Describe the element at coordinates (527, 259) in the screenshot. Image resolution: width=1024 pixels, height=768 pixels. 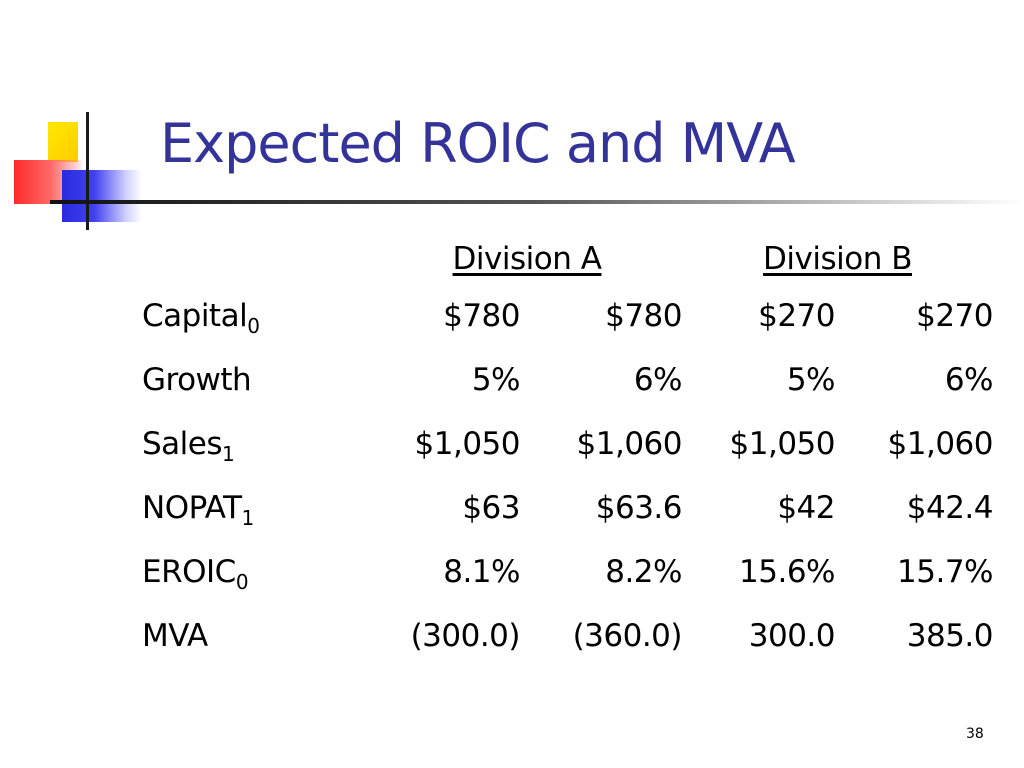
I see `header-division-a: Division A` at that location.